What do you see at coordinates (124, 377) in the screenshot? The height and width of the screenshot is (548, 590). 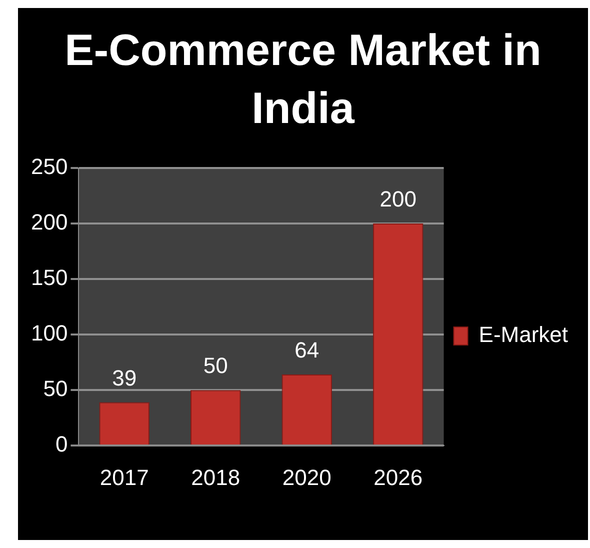 I see `data-label: 39` at bounding box center [124, 377].